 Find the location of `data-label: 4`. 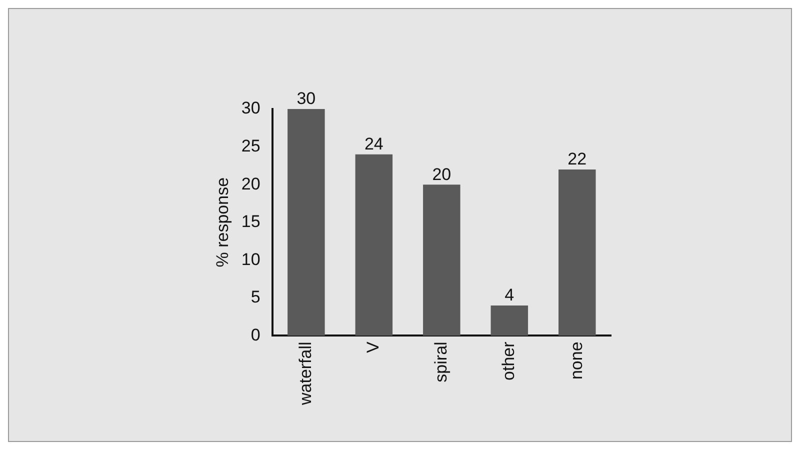

data-label: 4 is located at coordinates (509, 295).